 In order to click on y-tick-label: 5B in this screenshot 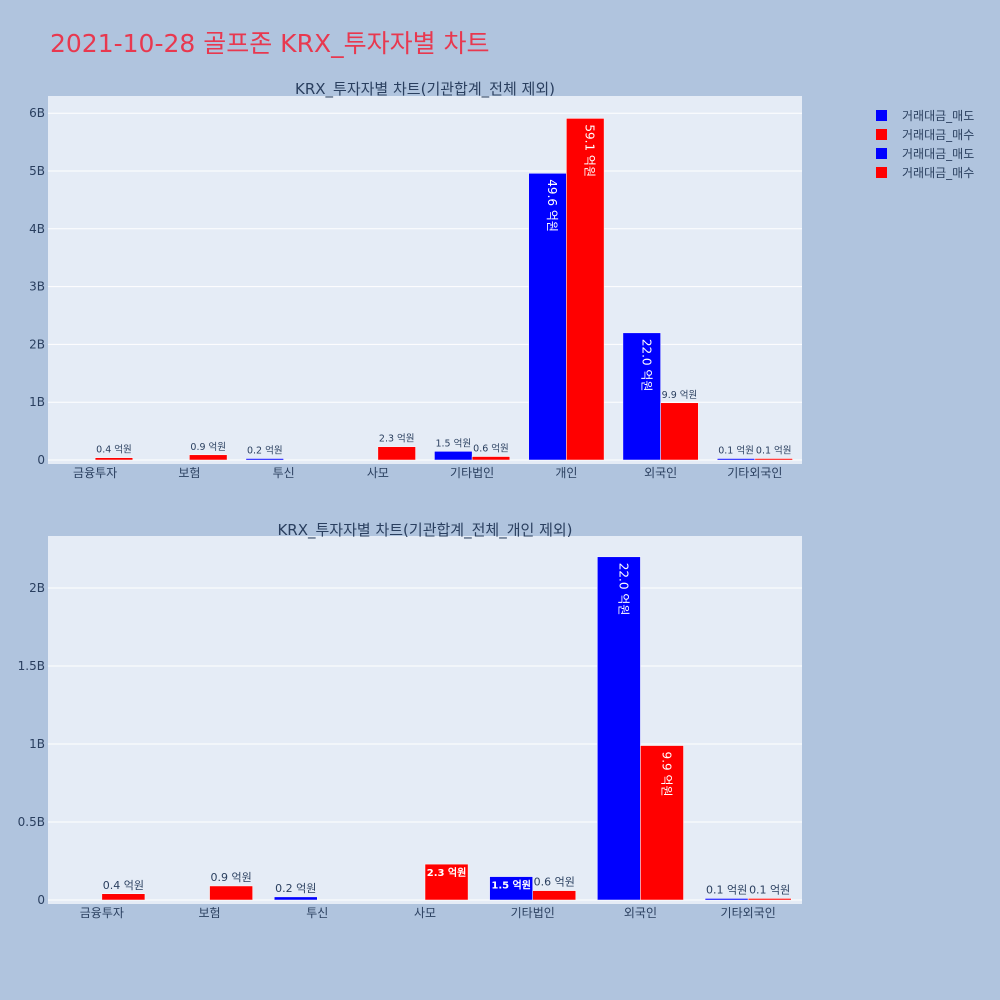, I will do `click(37, 171)`.